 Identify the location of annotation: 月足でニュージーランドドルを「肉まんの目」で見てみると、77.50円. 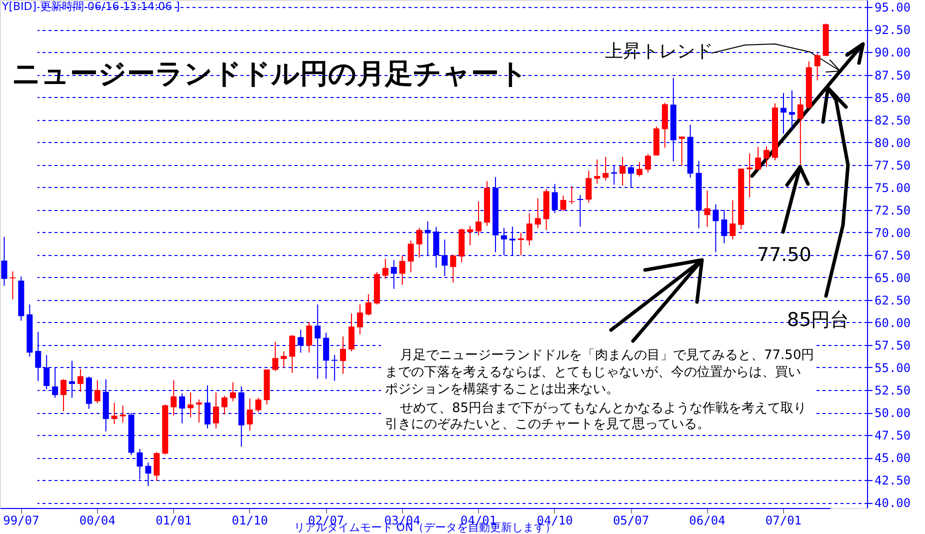
(607, 355).